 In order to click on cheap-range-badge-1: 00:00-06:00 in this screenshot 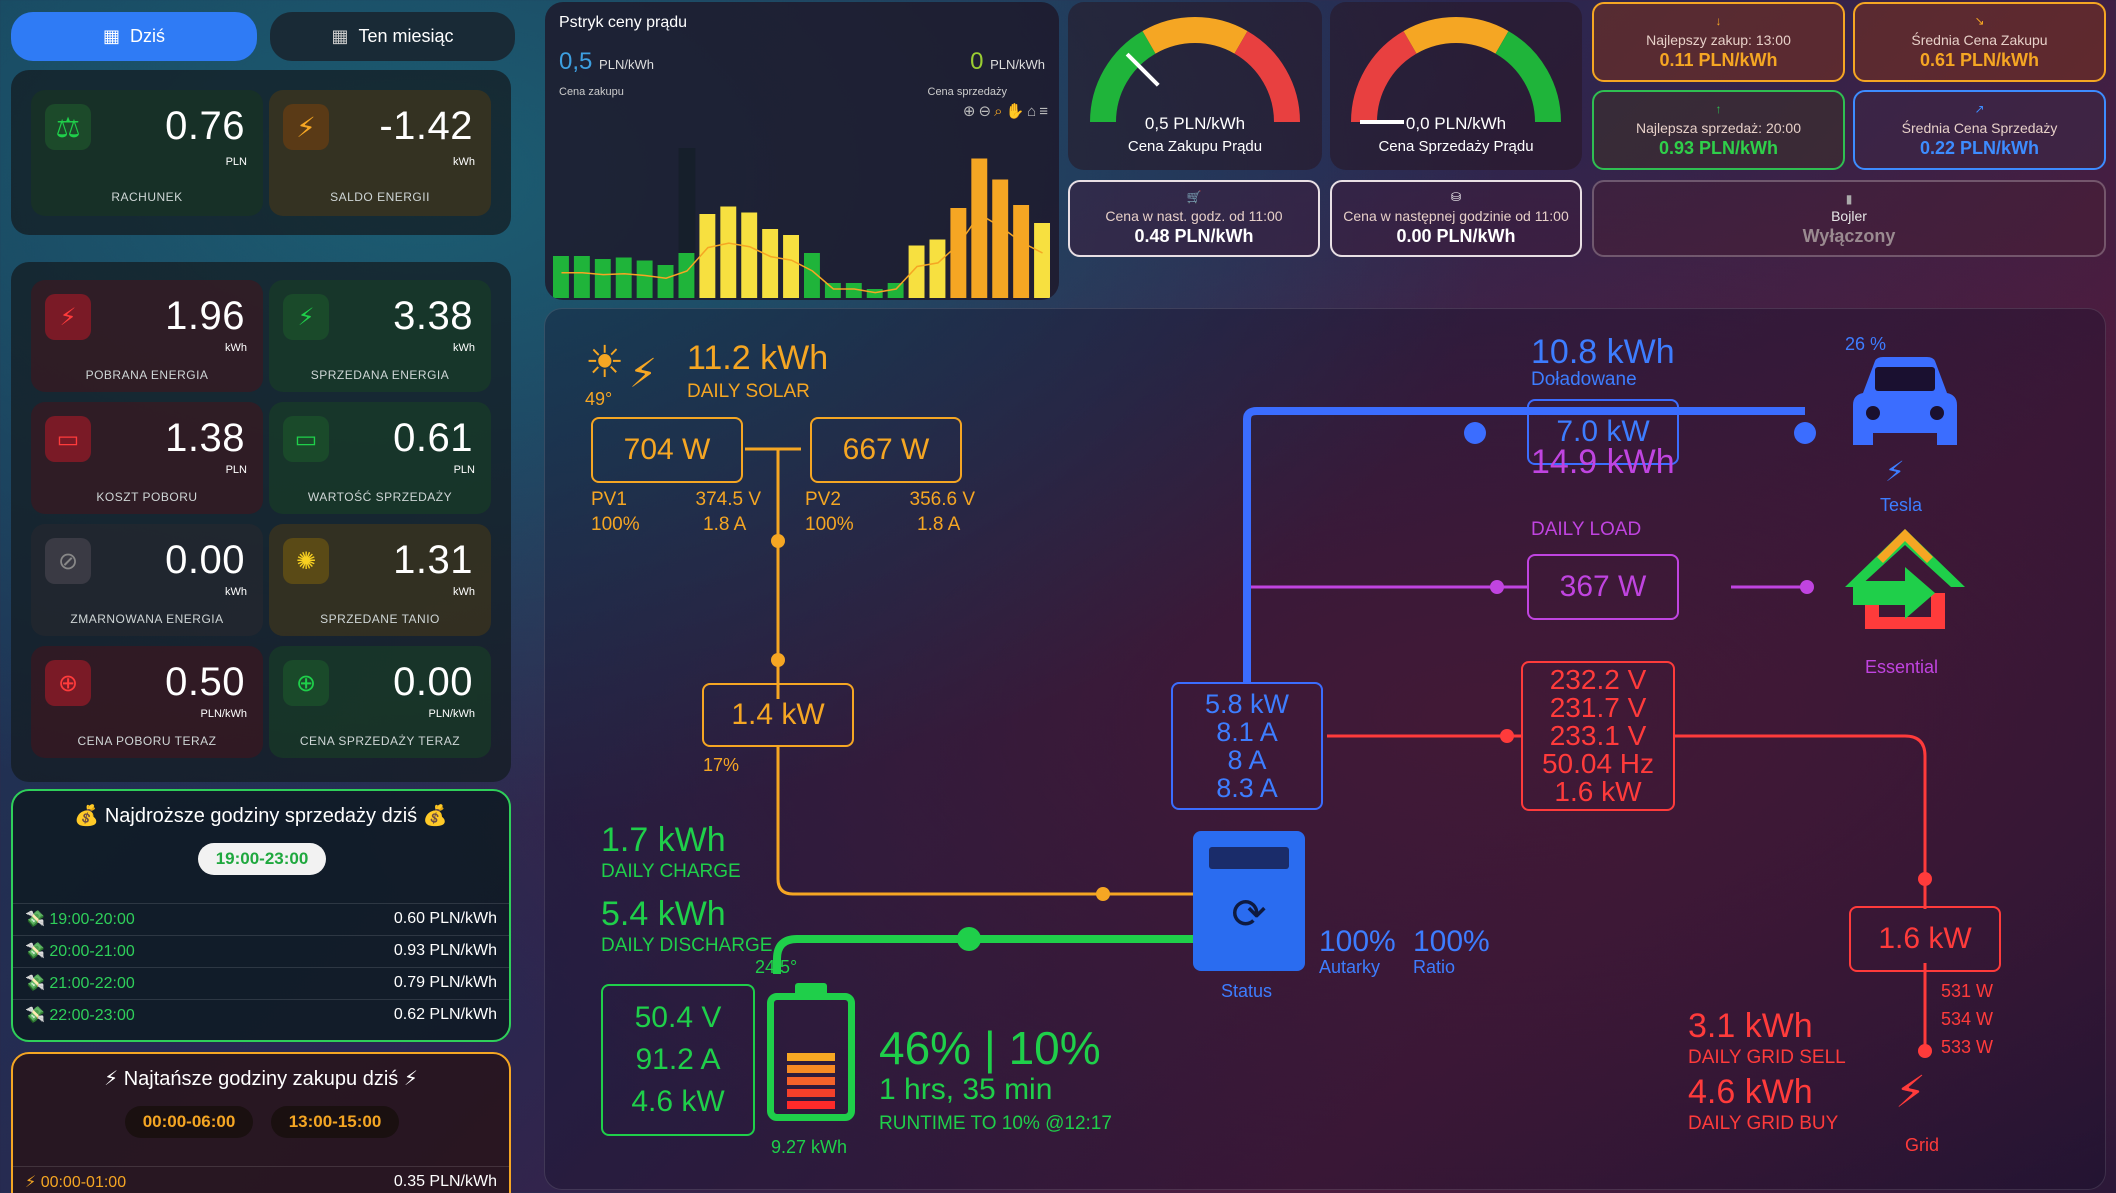, I will do `click(189, 1122)`.